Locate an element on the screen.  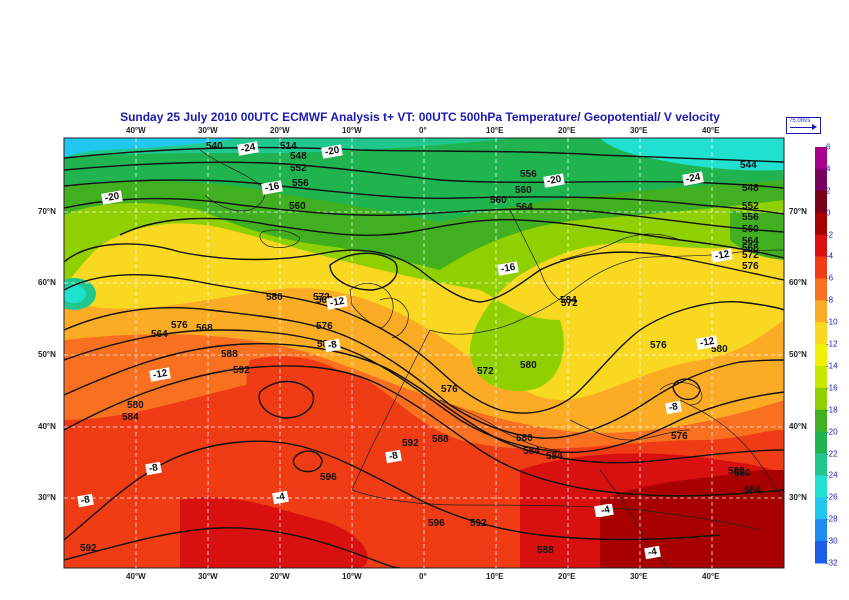
lon-label-top: 40°W is located at coordinates (136, 130).